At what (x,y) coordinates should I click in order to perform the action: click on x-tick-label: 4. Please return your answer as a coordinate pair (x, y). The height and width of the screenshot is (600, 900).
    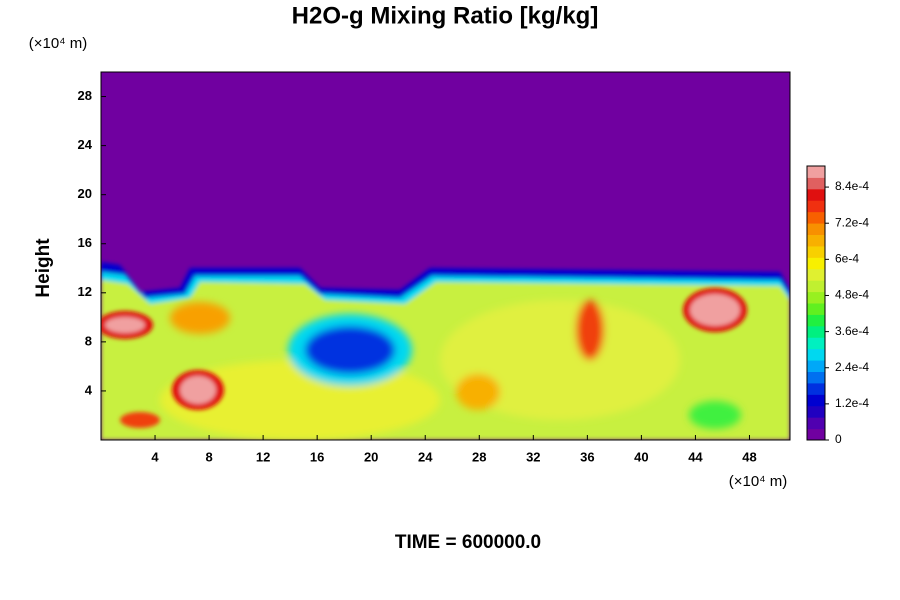
    Looking at the image, I should click on (155, 456).